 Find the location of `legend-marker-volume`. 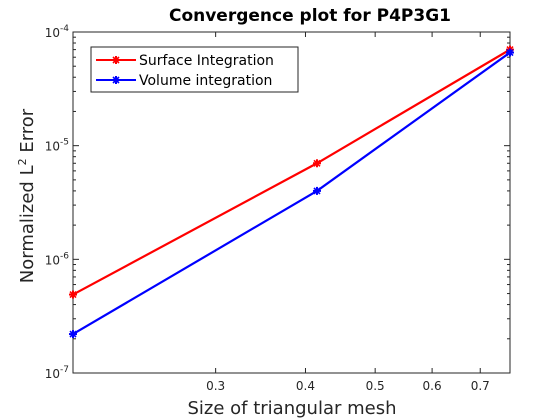

legend-marker-volume is located at coordinates (116, 80).